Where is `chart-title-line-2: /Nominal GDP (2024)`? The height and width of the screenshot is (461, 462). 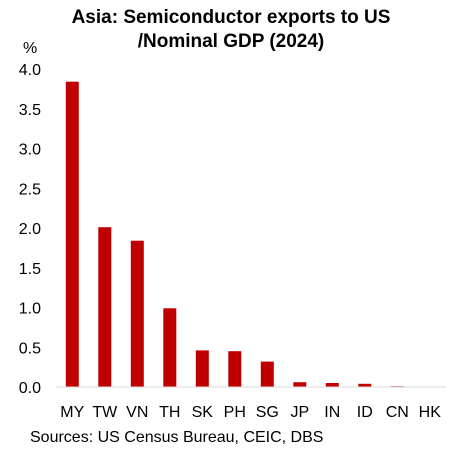
chart-title-line-2: /Nominal GDP (2024) is located at coordinates (231, 41).